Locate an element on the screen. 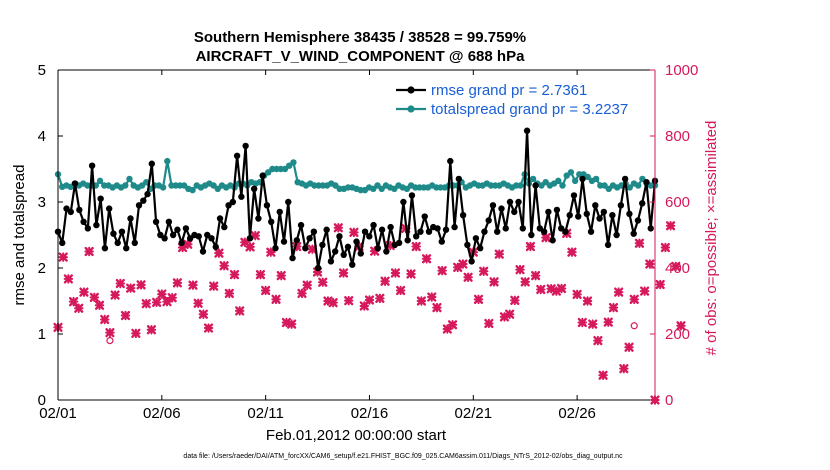 The height and width of the screenshot is (470, 830). legend-rmse-marker is located at coordinates (411, 90).